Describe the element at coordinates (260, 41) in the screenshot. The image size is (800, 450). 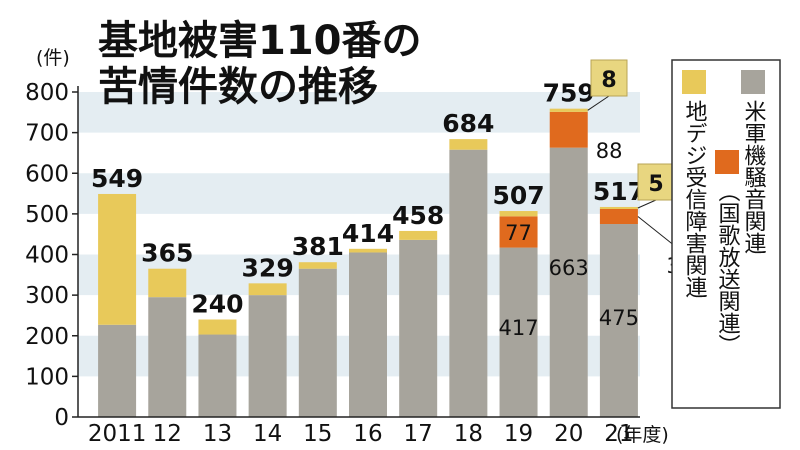
I see `chart-title-line-1: 基地被害110番の` at that location.